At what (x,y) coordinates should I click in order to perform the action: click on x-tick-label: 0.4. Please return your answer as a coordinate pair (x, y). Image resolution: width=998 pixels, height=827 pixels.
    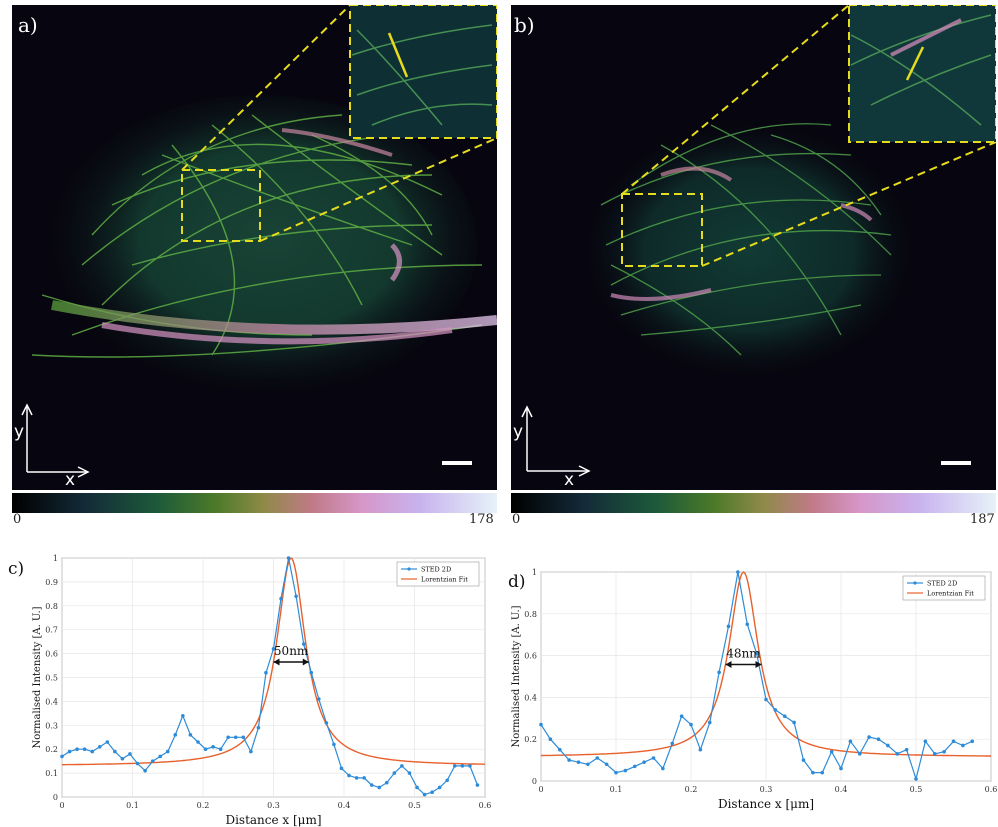
    Looking at the image, I should click on (344, 805).